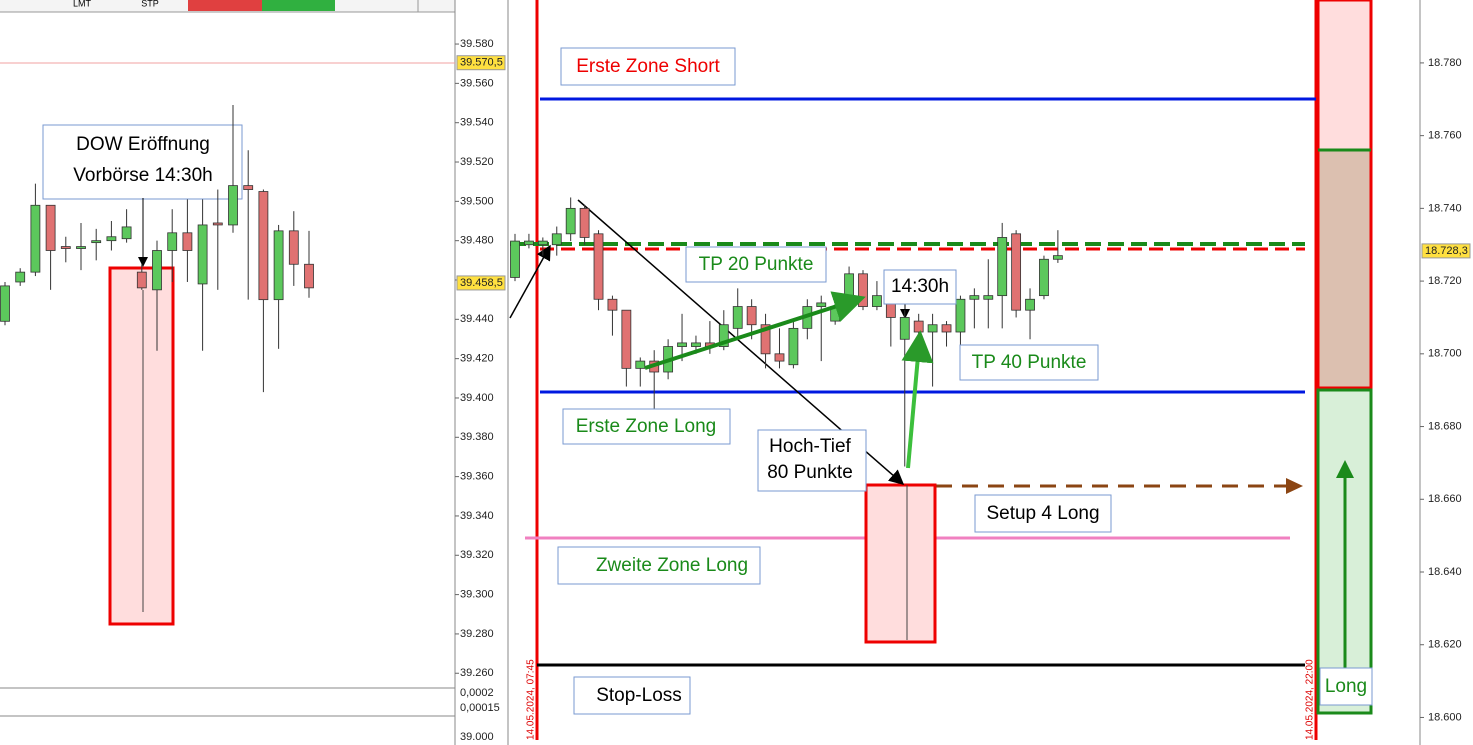 The image size is (1473, 745). What do you see at coordinates (480, 708) in the screenshot?
I see `subpane-label: 0,00015` at bounding box center [480, 708].